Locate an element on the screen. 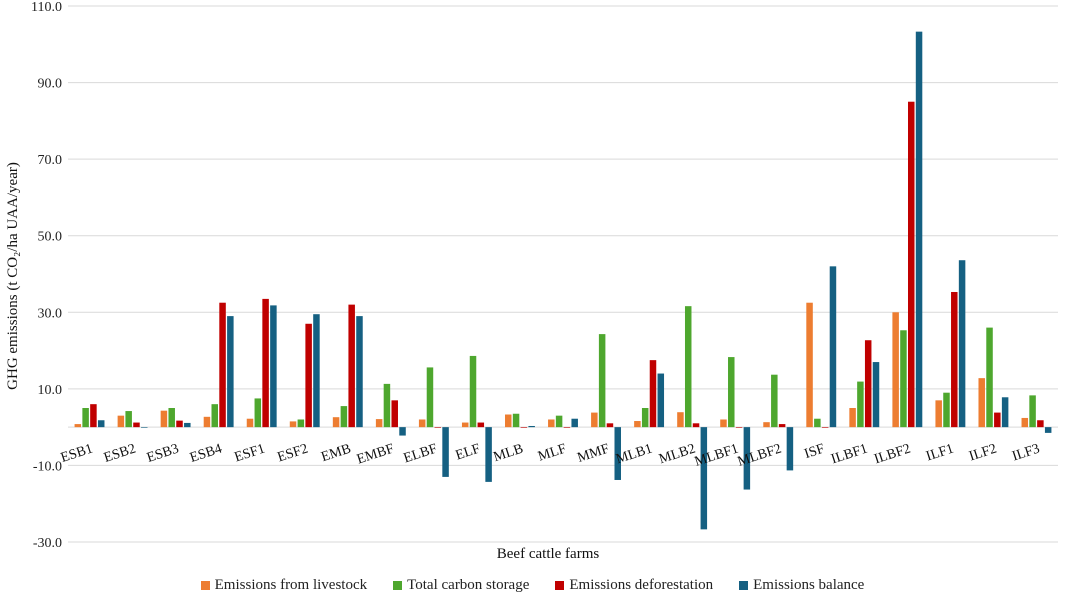 Image resolution: width=1065 pixels, height=599 pixels. y-tick-label: 70.0 is located at coordinates (50, 160).